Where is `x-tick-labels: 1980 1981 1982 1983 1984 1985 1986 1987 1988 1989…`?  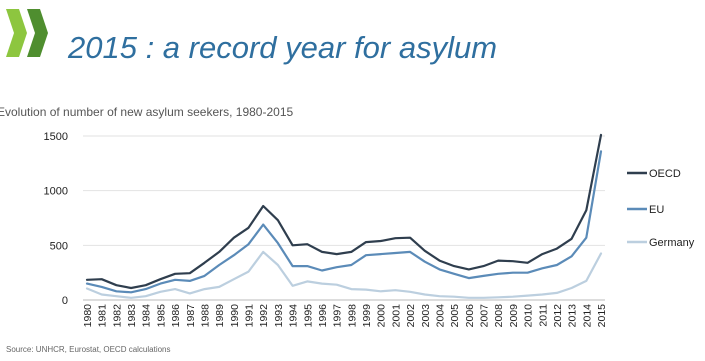
x-tick-labels: 1980 1981 1982 1983 1984 1985 1986 1987 1988 1989… is located at coordinates (345, 316).